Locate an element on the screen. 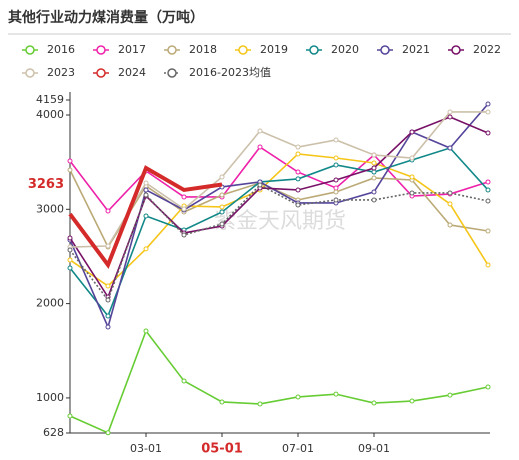  series-line is located at coordinates (279, 209).